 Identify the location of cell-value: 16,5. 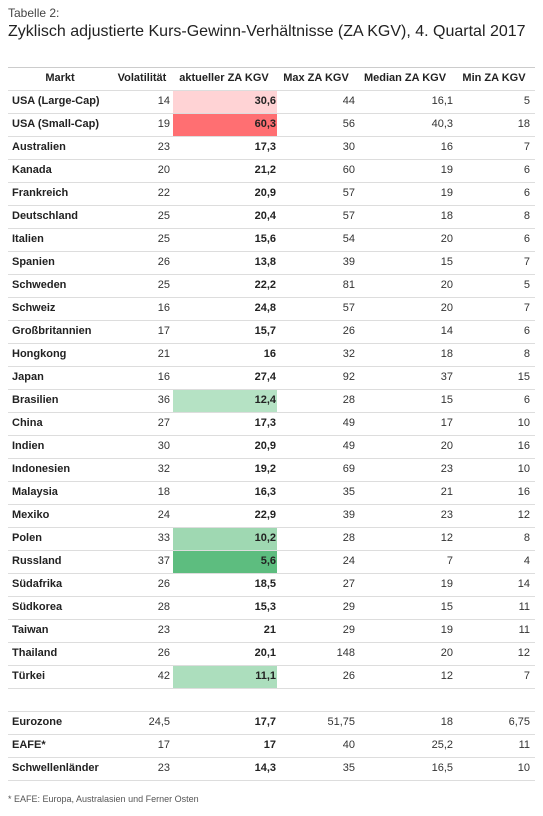
(442, 768).